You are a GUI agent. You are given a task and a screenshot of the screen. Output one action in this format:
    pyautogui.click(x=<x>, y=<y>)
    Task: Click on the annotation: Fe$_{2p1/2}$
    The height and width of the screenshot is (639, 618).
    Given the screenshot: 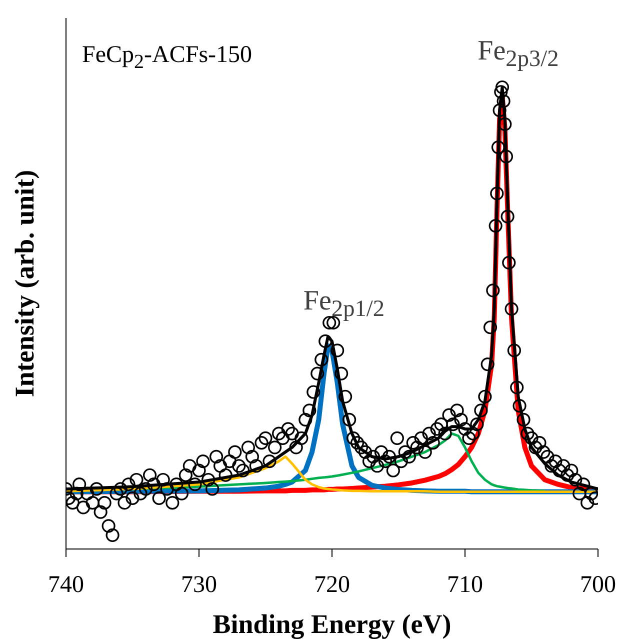 What is the action you would take?
    pyautogui.click(x=344, y=304)
    